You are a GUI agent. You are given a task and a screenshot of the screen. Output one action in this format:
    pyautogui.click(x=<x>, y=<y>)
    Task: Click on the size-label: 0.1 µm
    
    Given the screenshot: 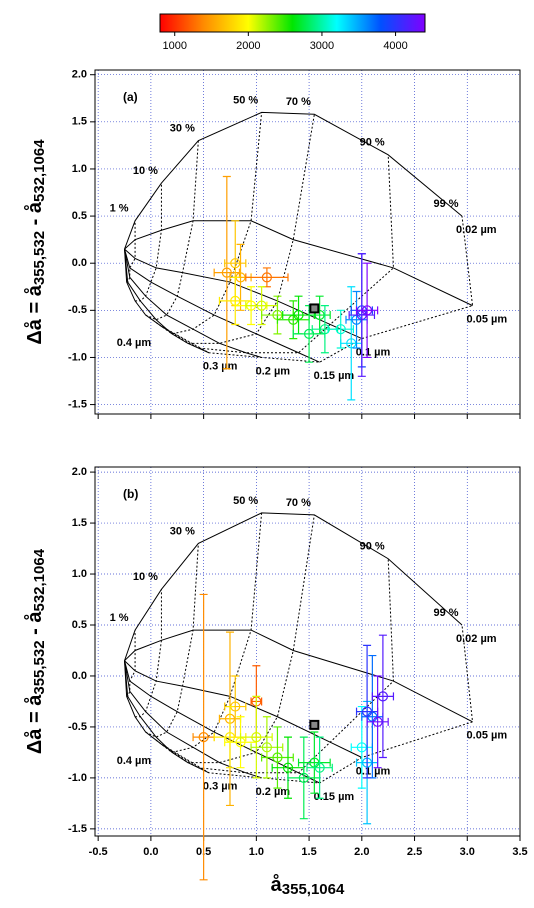 What is the action you would take?
    pyautogui.click(x=373, y=771)
    